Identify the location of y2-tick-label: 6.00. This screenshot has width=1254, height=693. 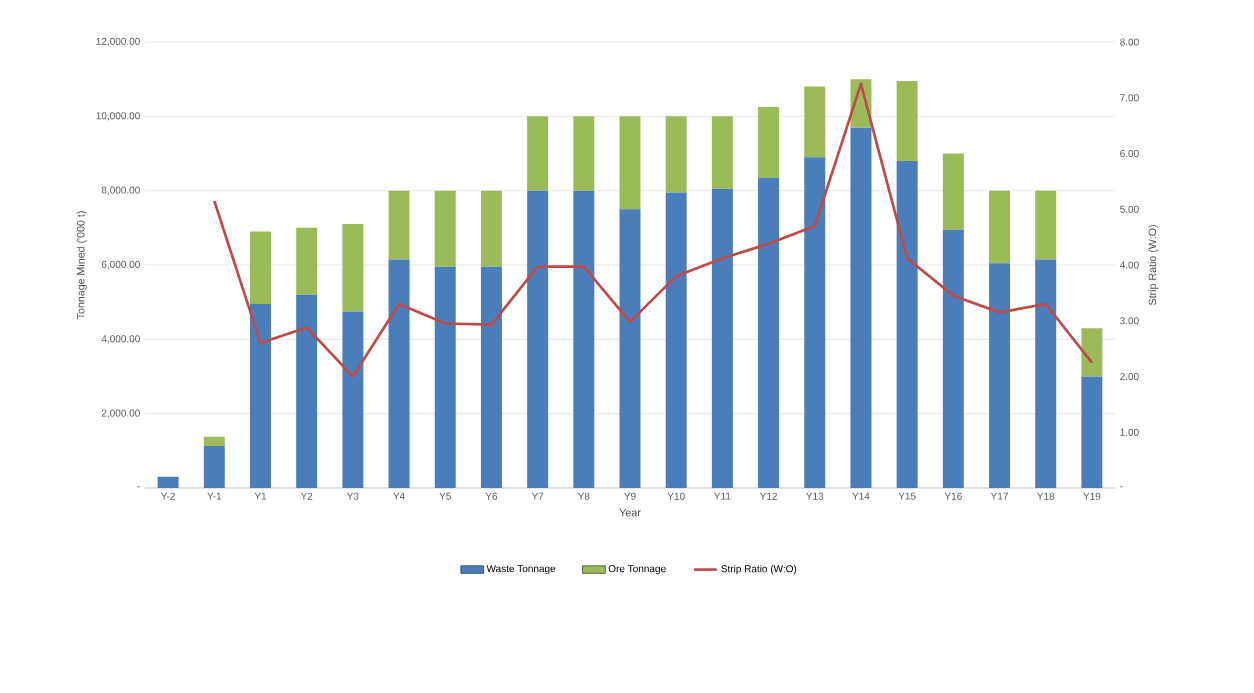
(1129, 153).